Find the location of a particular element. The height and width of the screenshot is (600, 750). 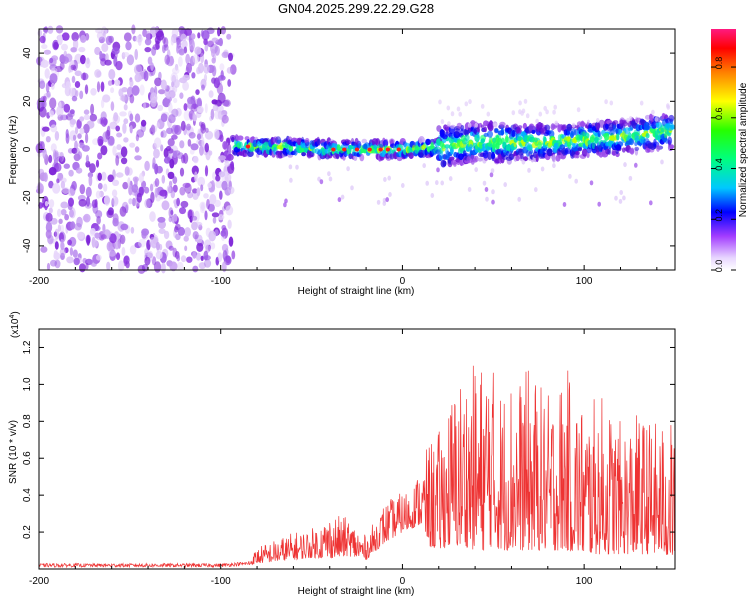

spectrogram-noise-region is located at coordinates (136, 149).